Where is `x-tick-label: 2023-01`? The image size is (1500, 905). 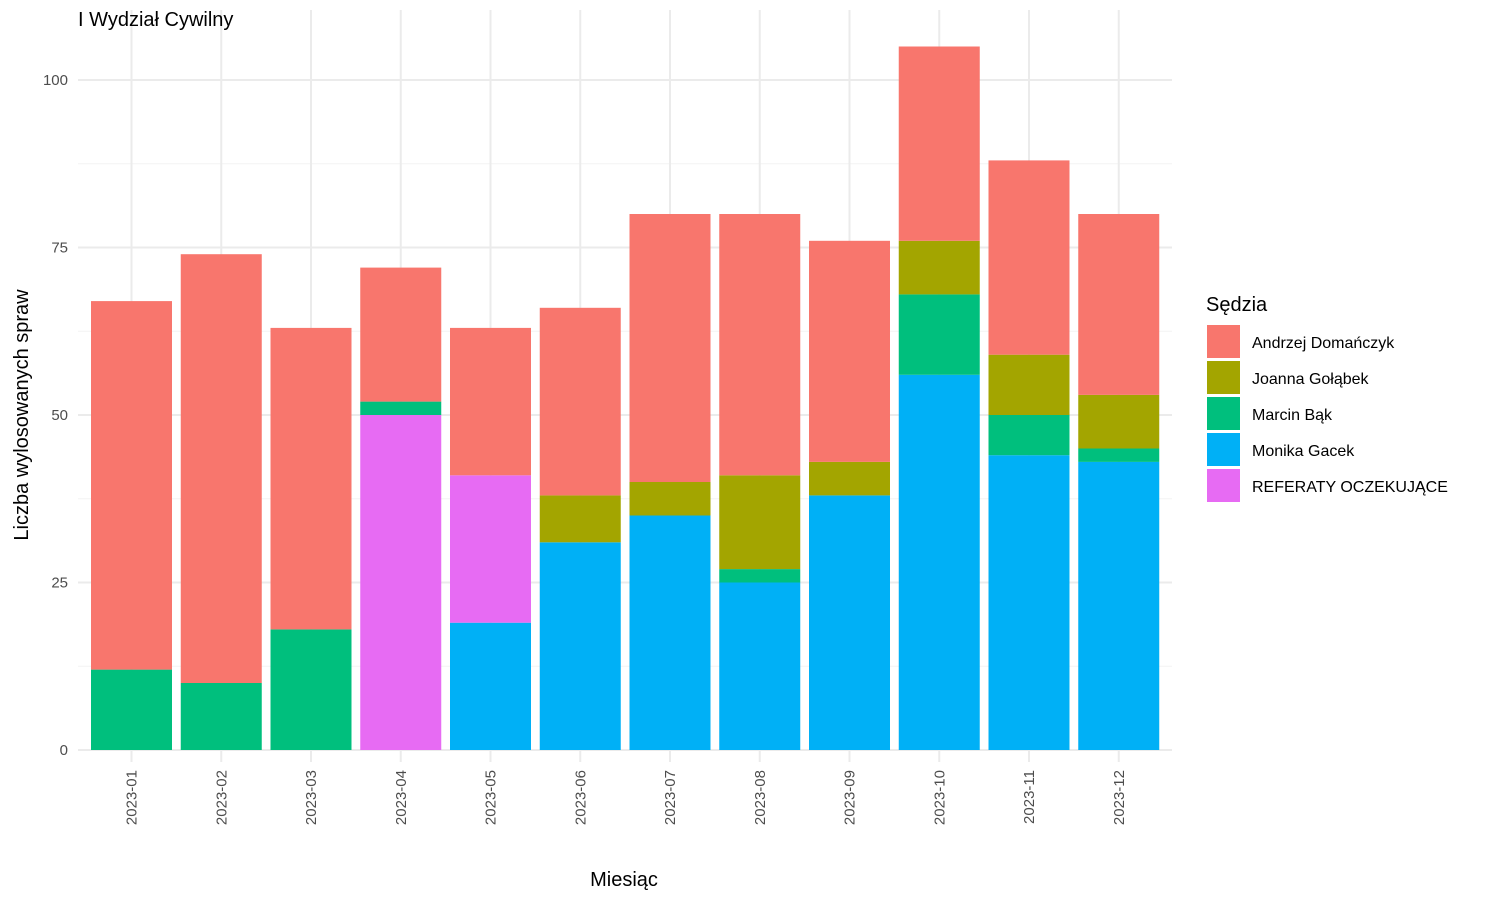 x-tick-label: 2023-01 is located at coordinates (132, 797).